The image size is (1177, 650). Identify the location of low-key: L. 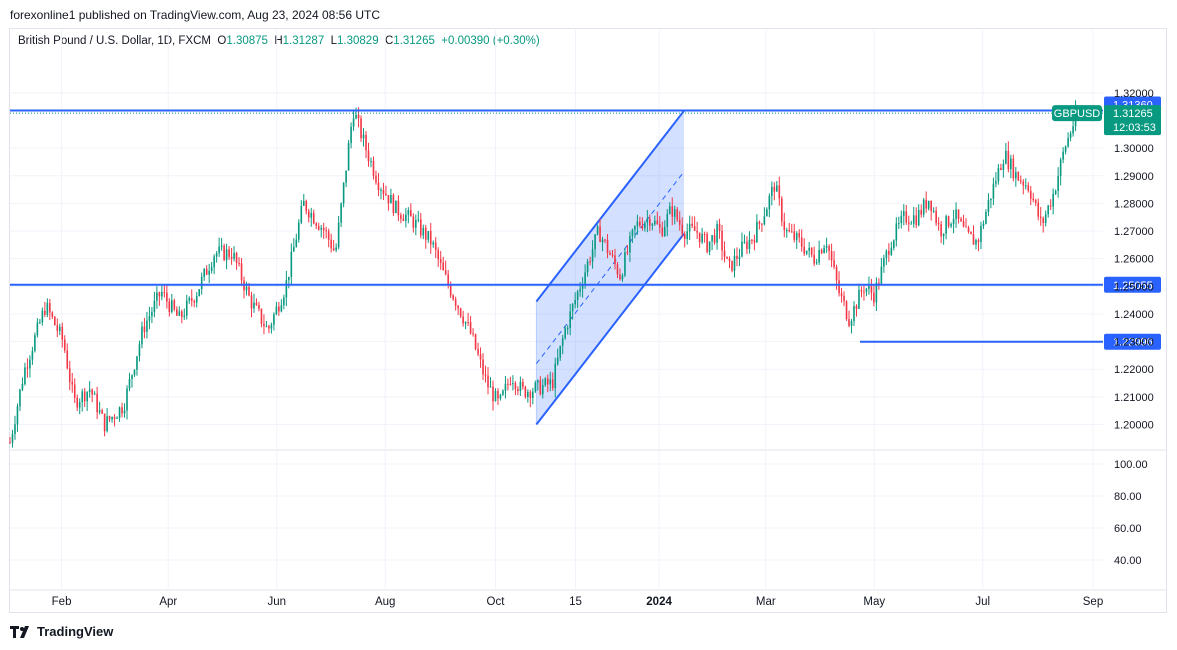
(334, 41).